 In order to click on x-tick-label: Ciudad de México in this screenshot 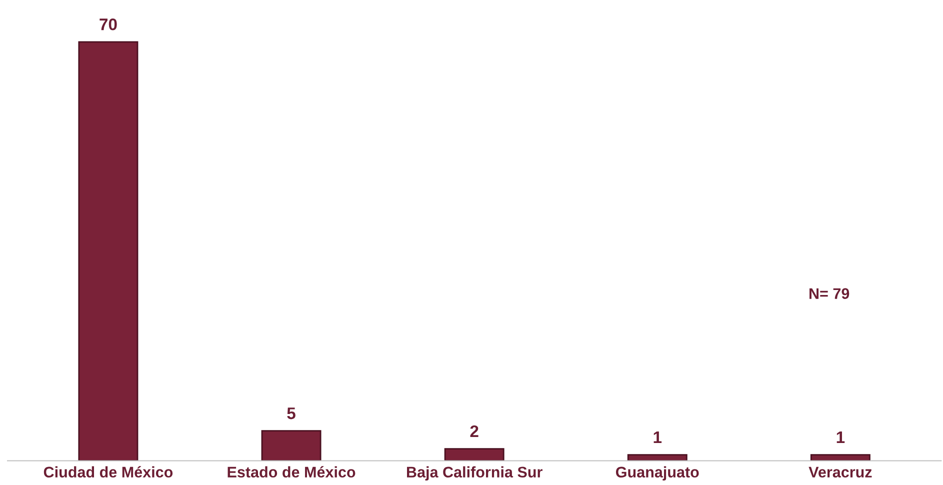, I will do `click(108, 472)`.